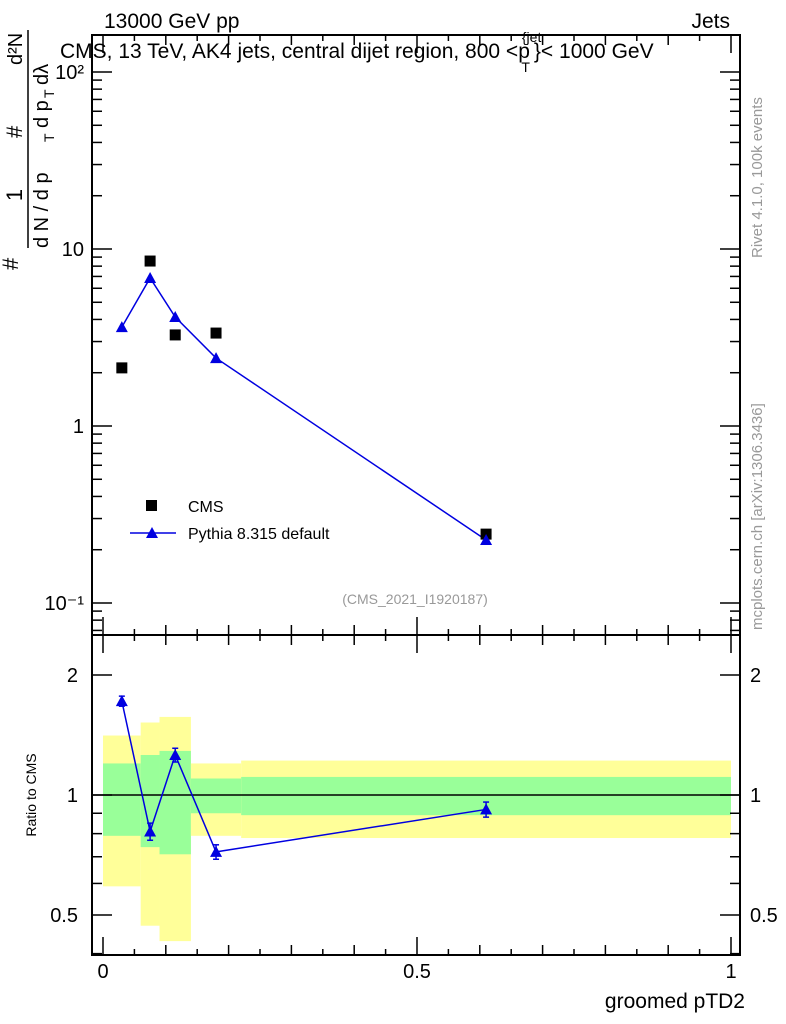 The image size is (786, 1024). What do you see at coordinates (14, 195) in the screenshot?
I see `ylabel-num1: 1` at bounding box center [14, 195].